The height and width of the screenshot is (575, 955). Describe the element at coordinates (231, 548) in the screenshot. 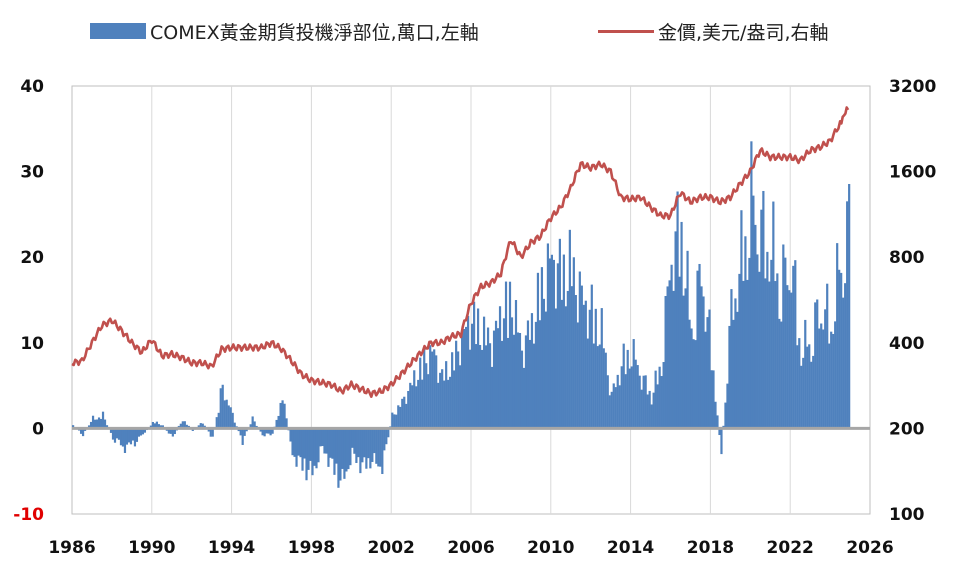

I see `x-tick-label: 1994` at that location.